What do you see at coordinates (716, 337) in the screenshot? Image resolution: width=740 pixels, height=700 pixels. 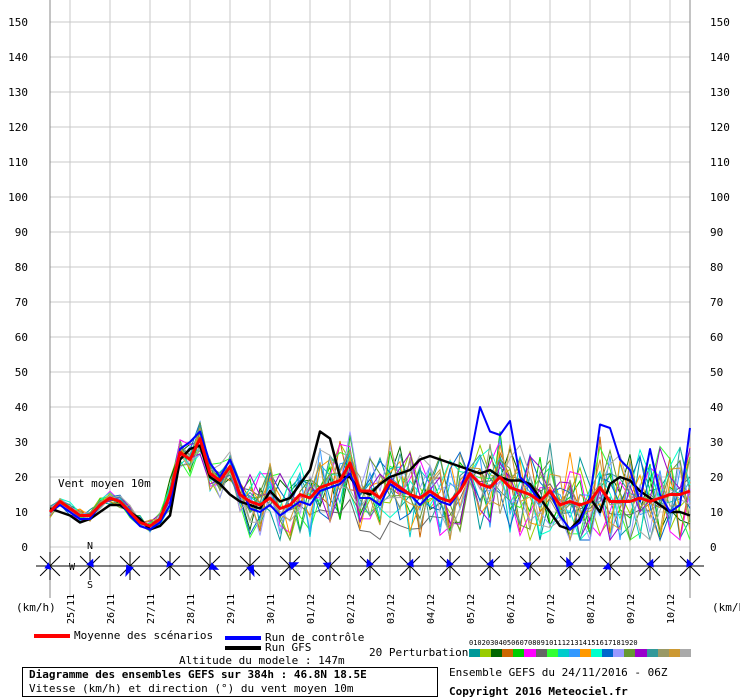 I see `y-tick-right: 60` at bounding box center [716, 337].